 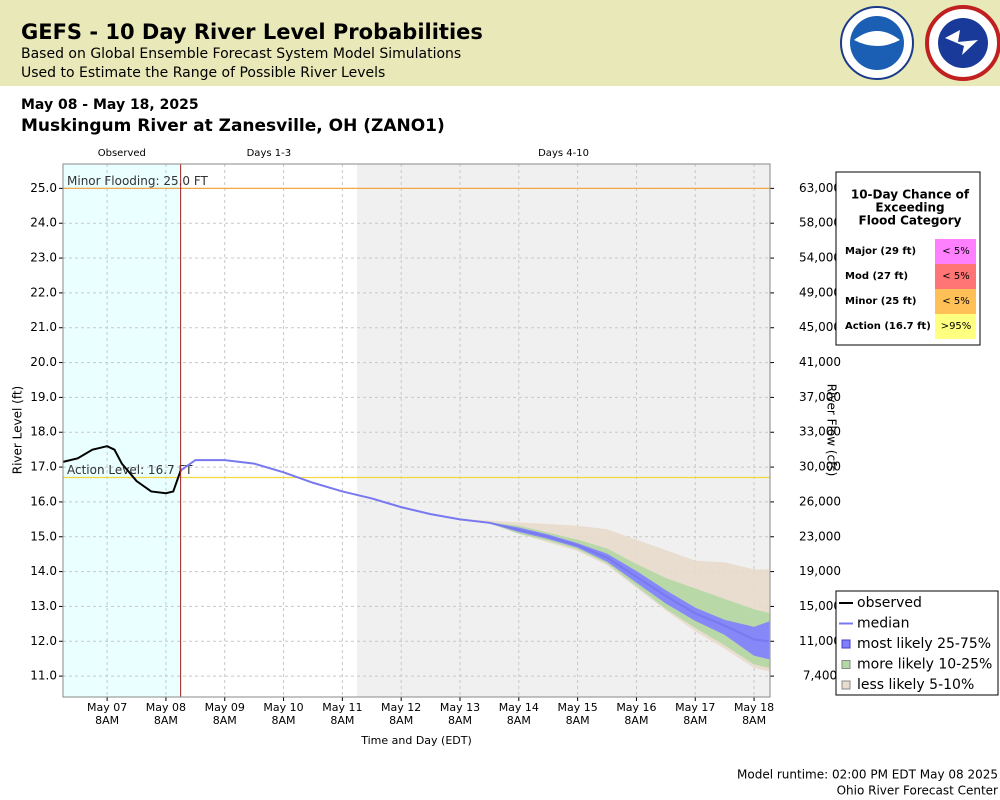 What do you see at coordinates (820, 571) in the screenshot?
I see `y2-tick-label: 19,000` at bounding box center [820, 571].